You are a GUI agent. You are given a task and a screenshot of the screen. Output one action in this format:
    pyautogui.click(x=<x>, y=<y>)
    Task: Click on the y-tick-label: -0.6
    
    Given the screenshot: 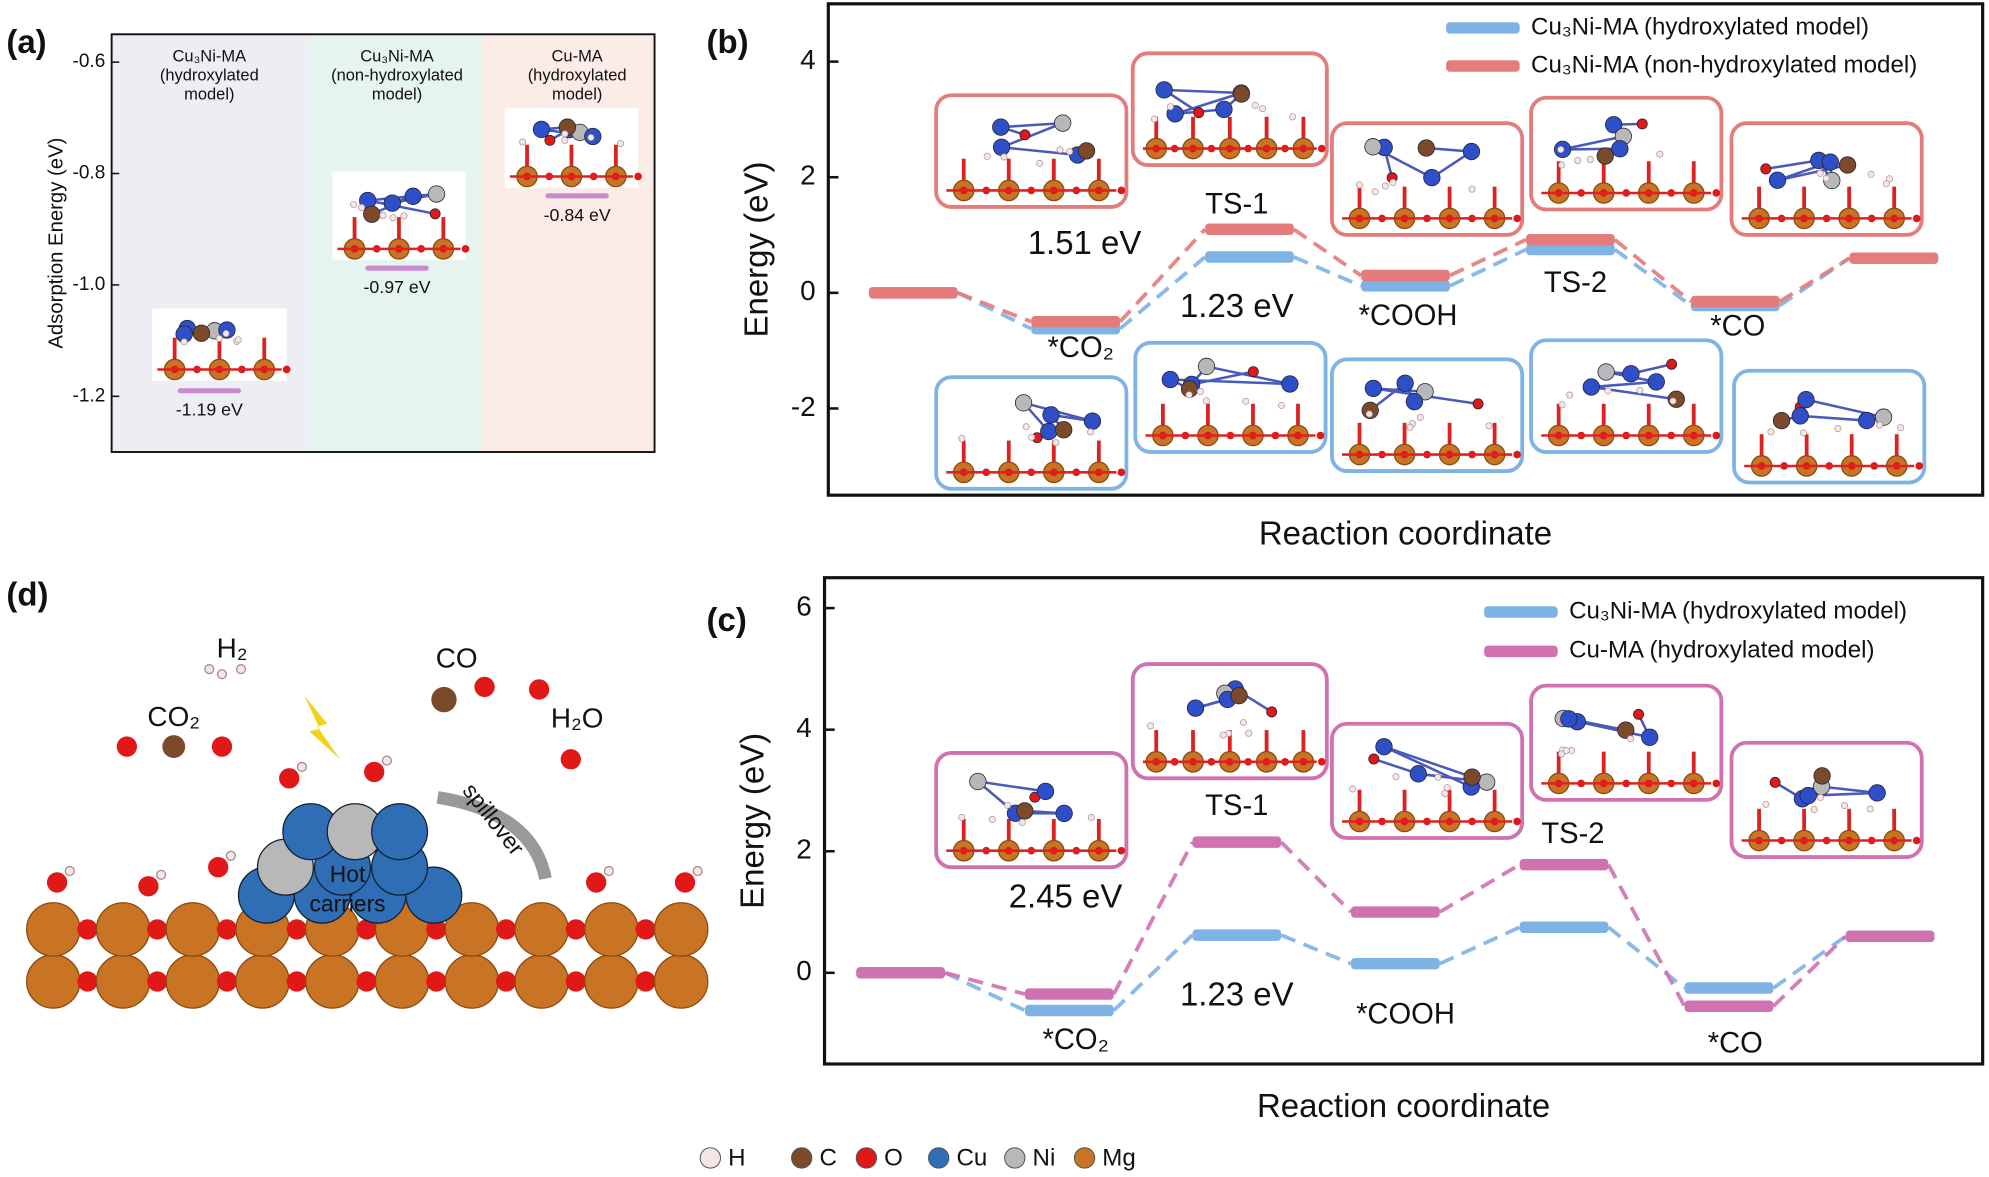 What is the action you would take?
    pyautogui.click(x=89, y=61)
    